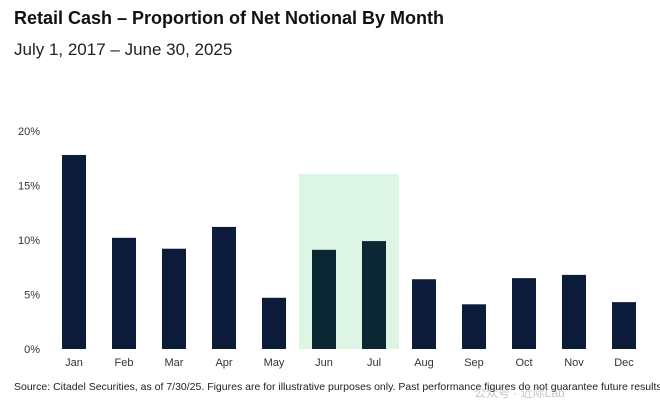 The image size is (660, 417). Describe the element at coordinates (324, 299) in the screenshot. I see `bar-jun` at that location.